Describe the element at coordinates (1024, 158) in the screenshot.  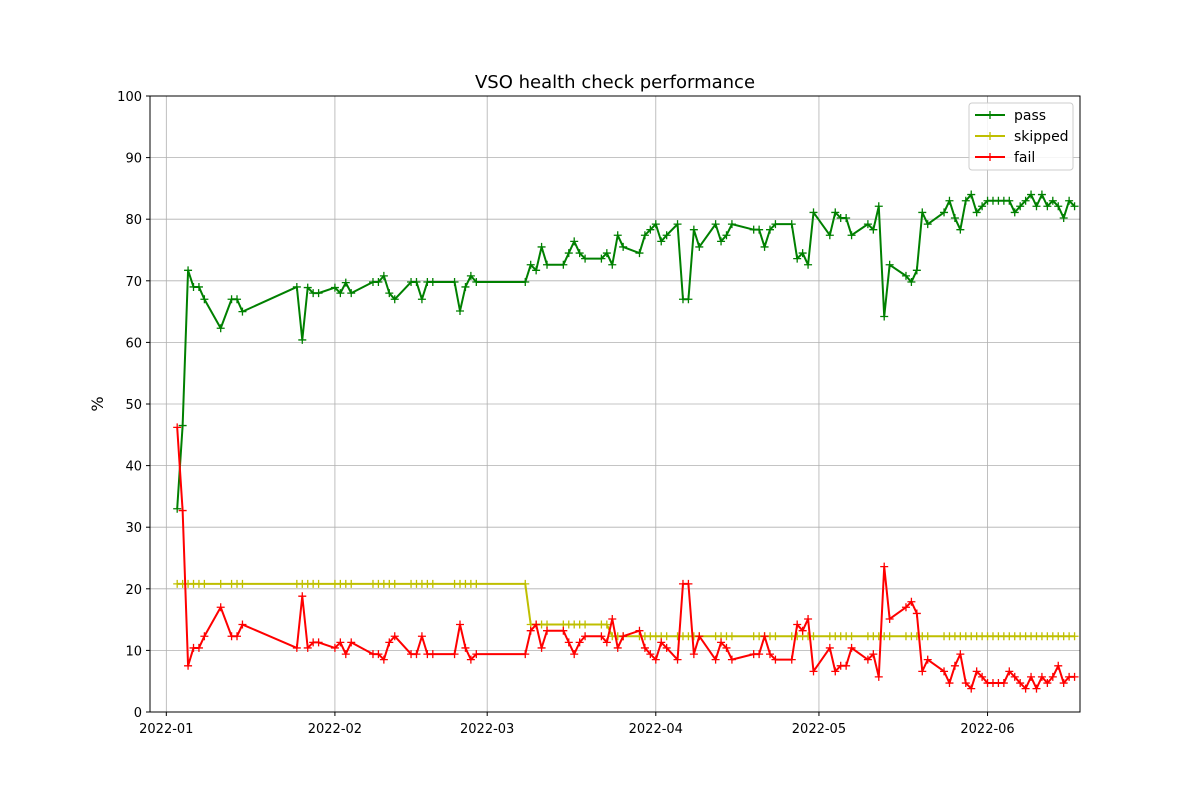
I see `legend-label-fail: fail` at that location.